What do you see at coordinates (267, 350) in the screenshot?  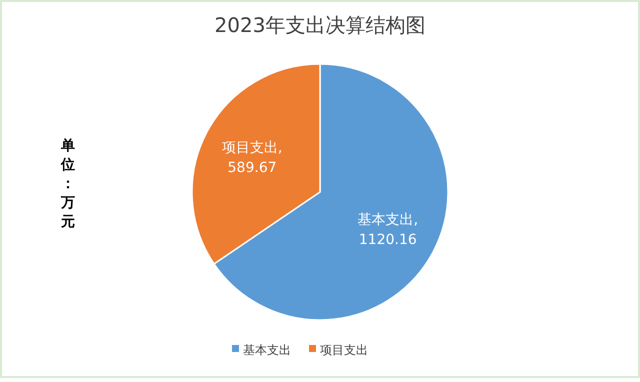 I see `legend-label: 基本支出` at bounding box center [267, 350].